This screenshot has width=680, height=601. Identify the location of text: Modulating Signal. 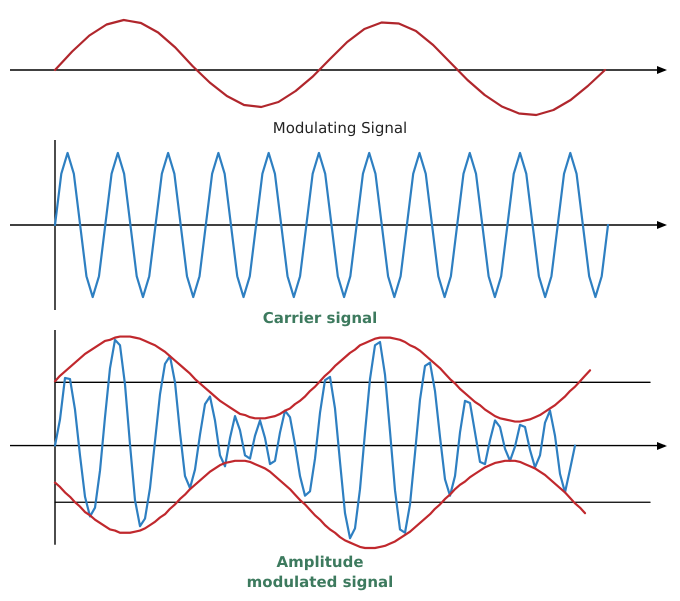
(340, 128).